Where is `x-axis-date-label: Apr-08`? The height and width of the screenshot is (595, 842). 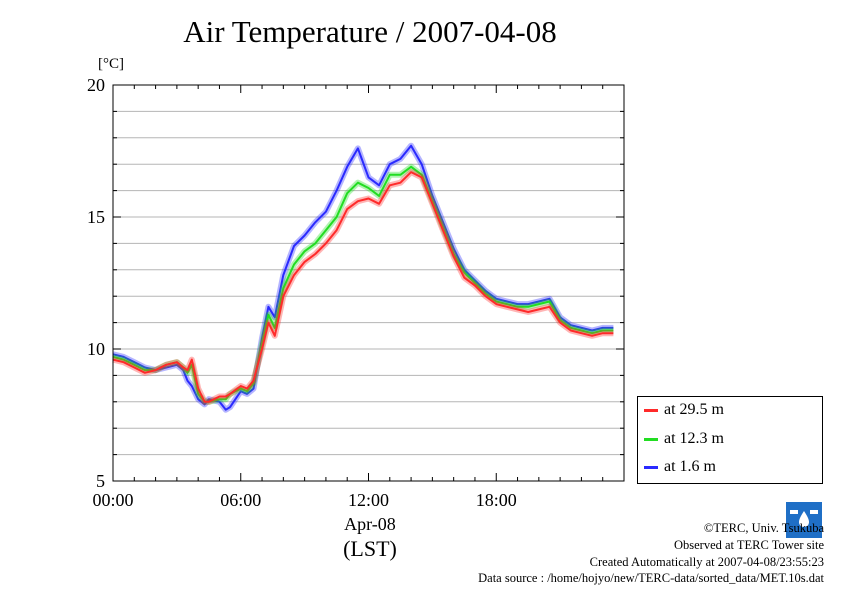 x-axis-date-label: Apr-08 is located at coordinates (370, 524).